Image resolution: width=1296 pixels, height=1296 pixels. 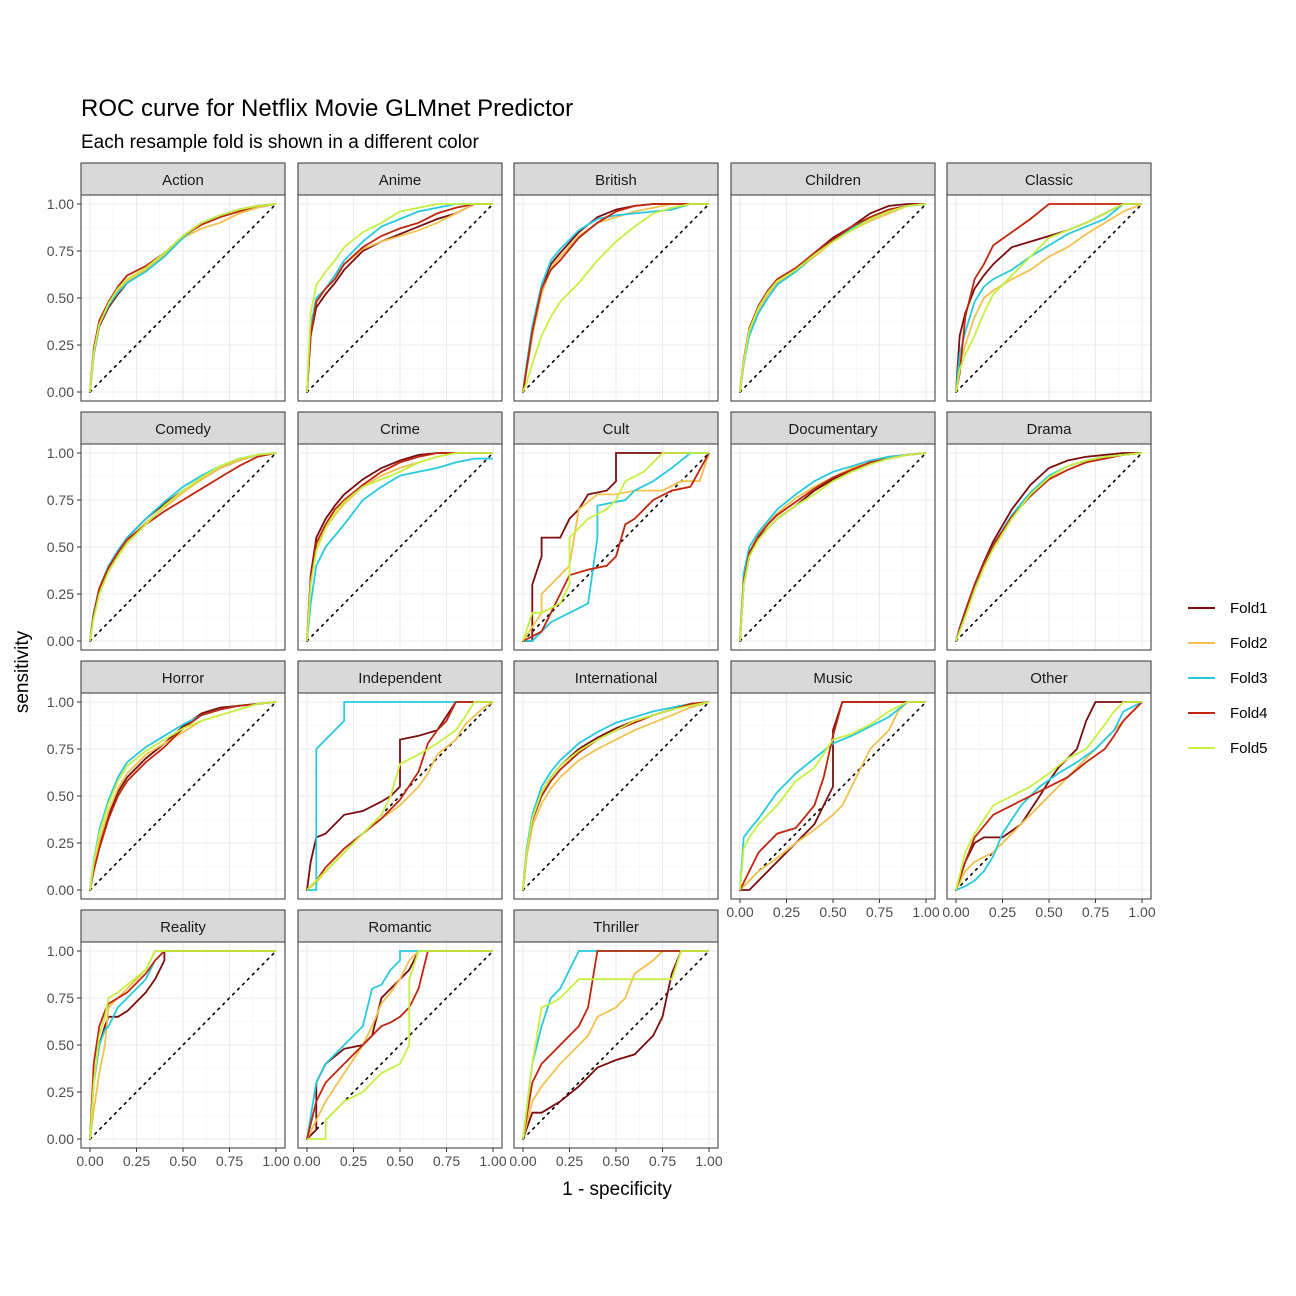 I want to click on roc-line-cult-fold4, so click(x=616, y=547).